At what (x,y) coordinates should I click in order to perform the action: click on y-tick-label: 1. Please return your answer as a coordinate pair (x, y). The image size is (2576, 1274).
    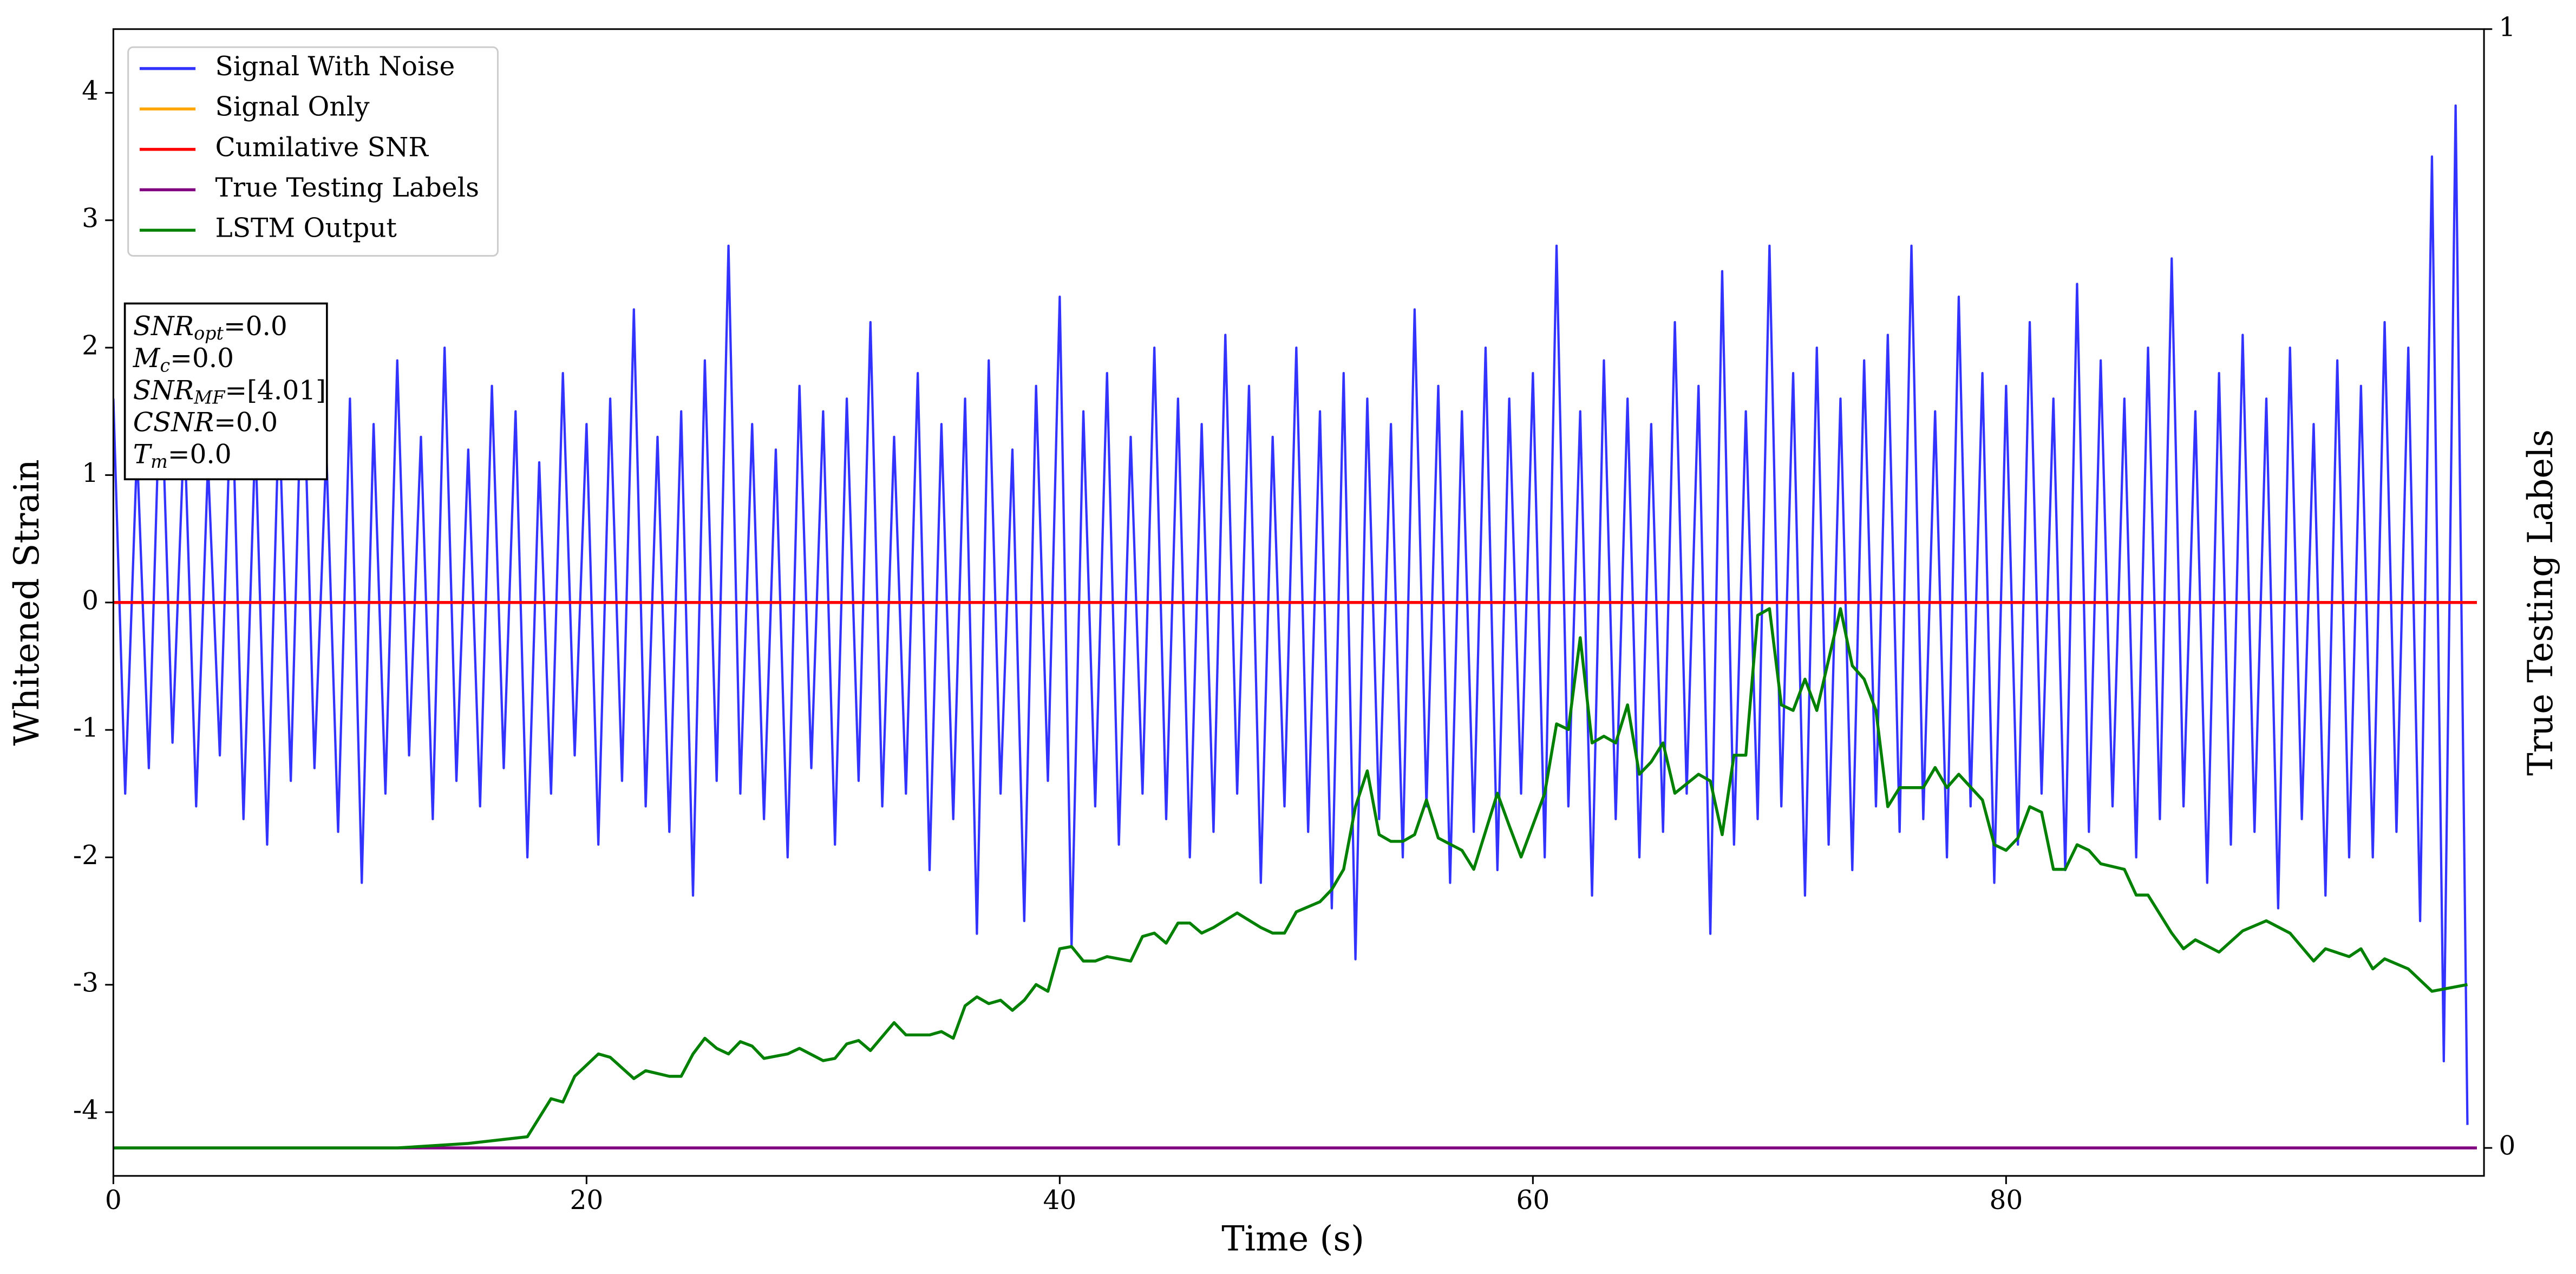
    Looking at the image, I should click on (90, 473).